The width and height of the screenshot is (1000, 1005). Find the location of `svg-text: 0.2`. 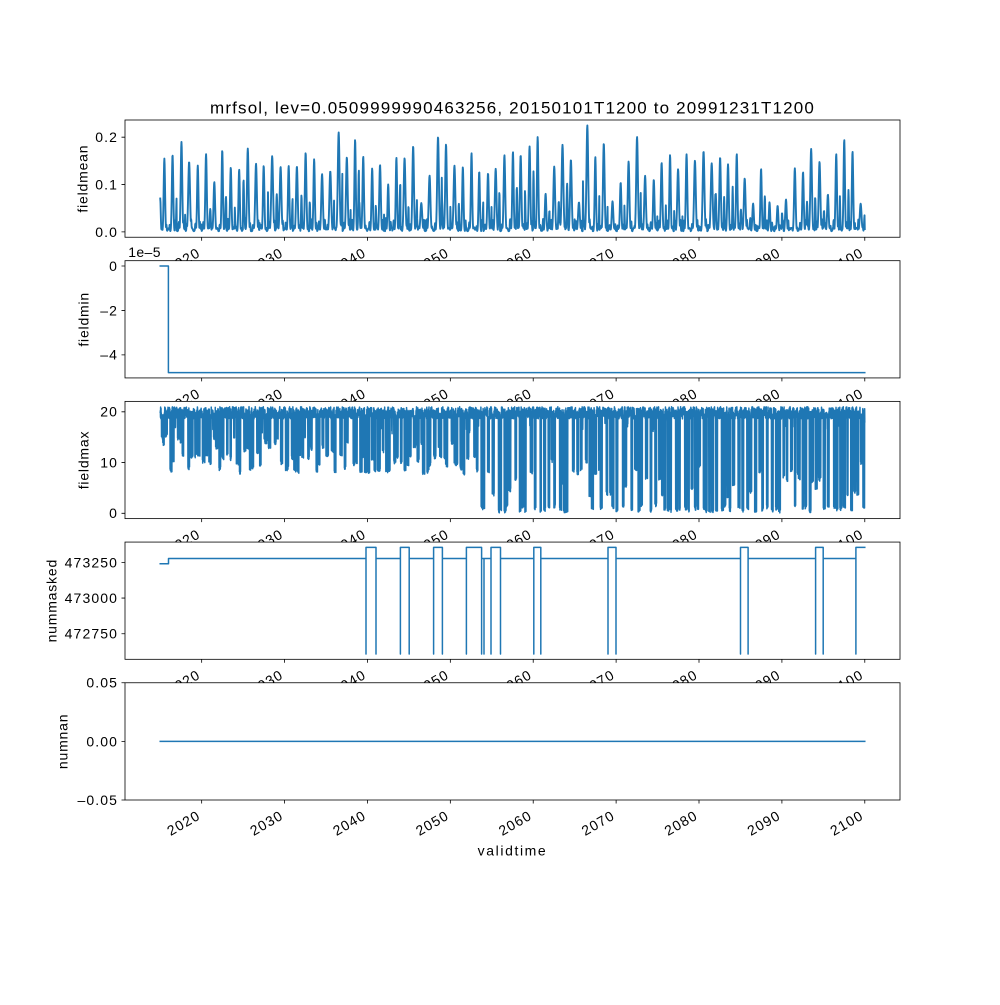

svg-text: 0.2 is located at coordinates (106, 137).